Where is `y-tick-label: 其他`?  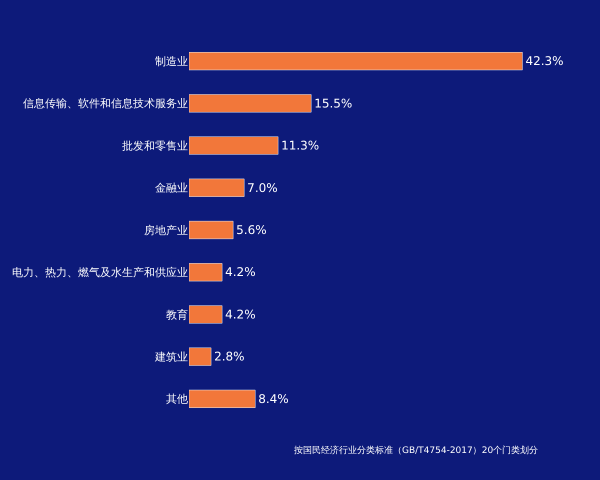 y-tick-label: 其他 is located at coordinates (177, 399).